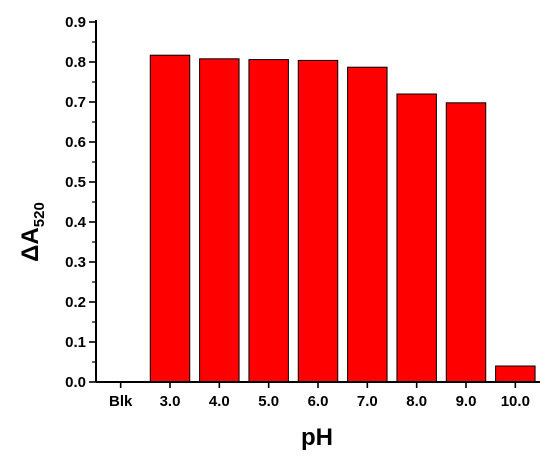  Describe the element at coordinates (466, 401) in the screenshot. I see `x-tick-label: 9.0` at that location.